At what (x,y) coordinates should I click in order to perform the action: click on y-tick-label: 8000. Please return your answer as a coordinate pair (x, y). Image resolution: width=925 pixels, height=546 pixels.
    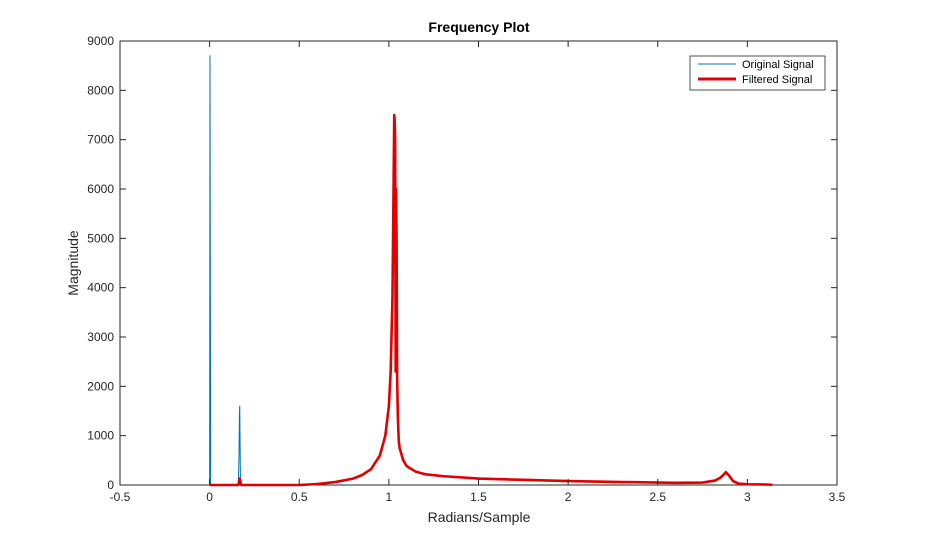
    Looking at the image, I should click on (100, 90).